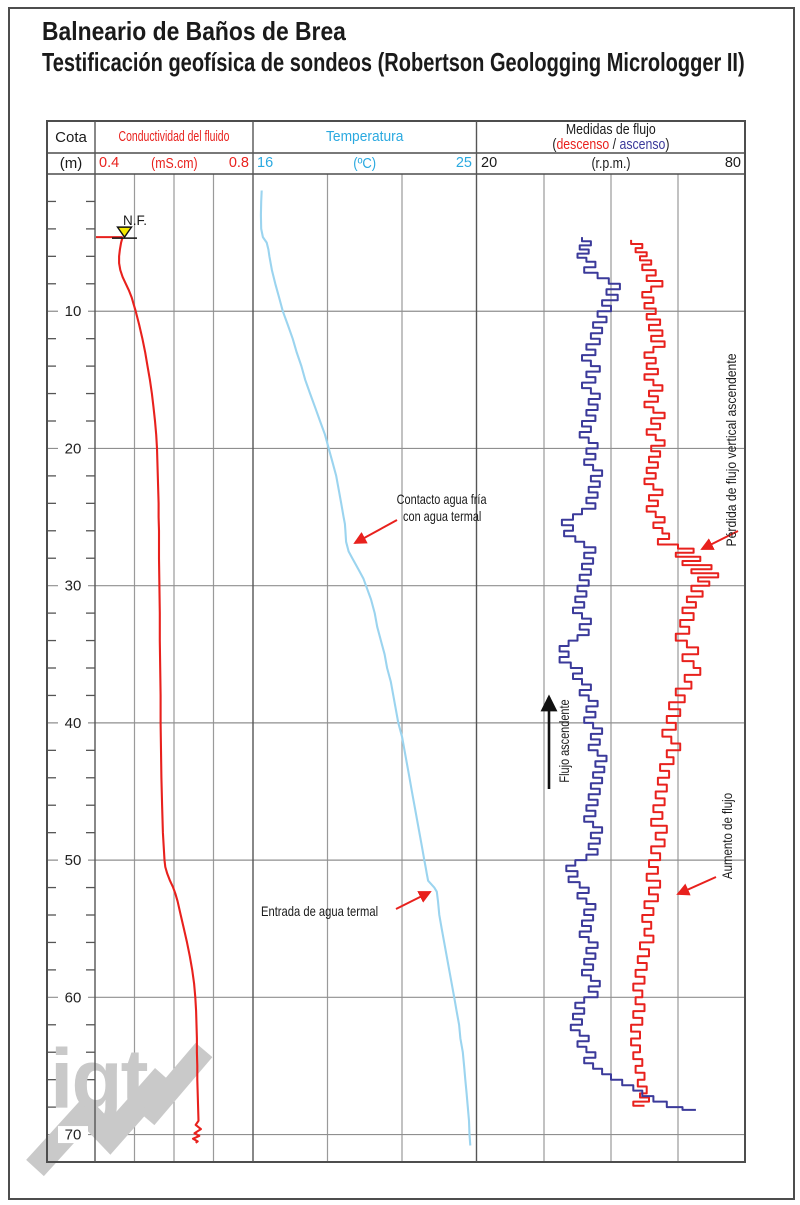  Describe the element at coordinates (731, 450) in the screenshot. I see `annotation-flow-loss: Pérdida de flujo vertical ascendente` at that location.